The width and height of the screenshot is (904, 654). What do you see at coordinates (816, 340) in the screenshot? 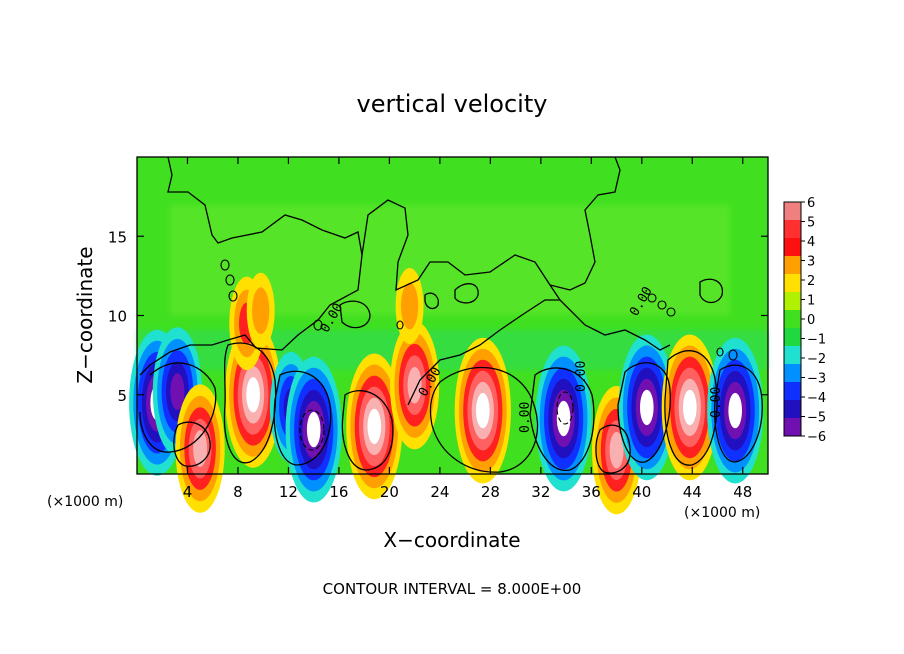
I see `colorbar-label: −1` at bounding box center [816, 340].